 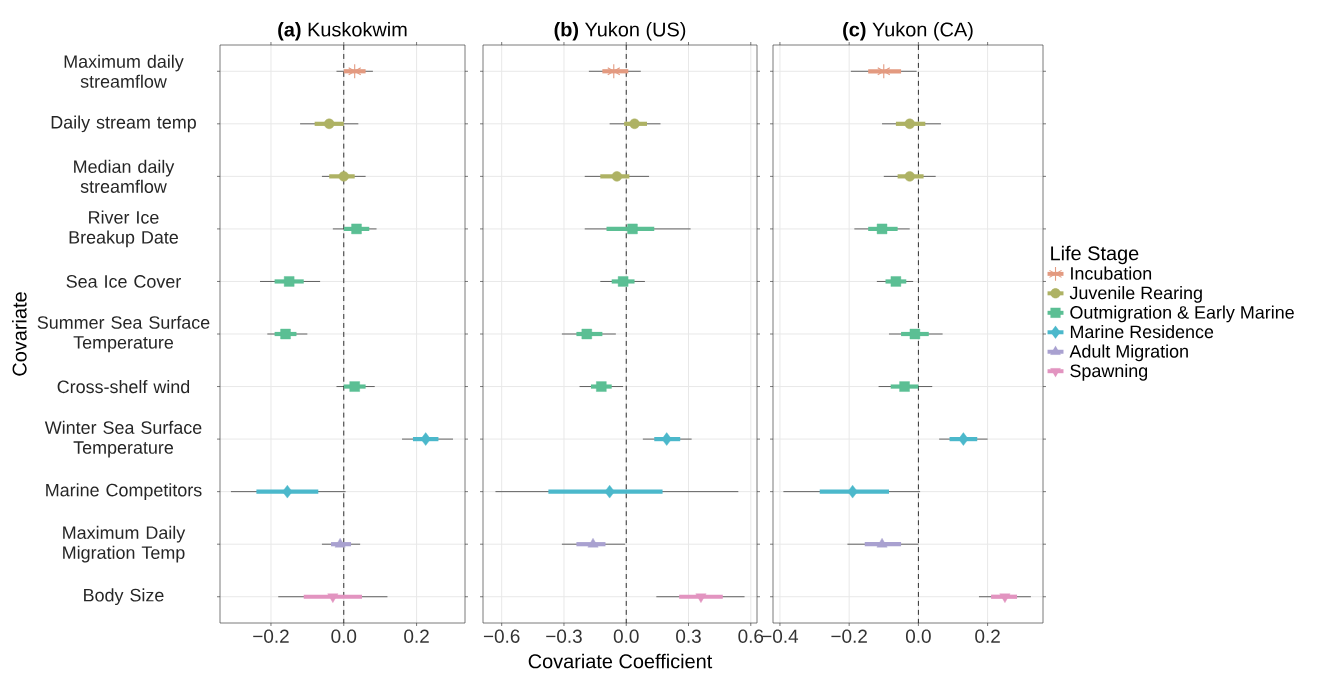 I want to click on legend-label: Marine Residence, so click(x=1142, y=332).